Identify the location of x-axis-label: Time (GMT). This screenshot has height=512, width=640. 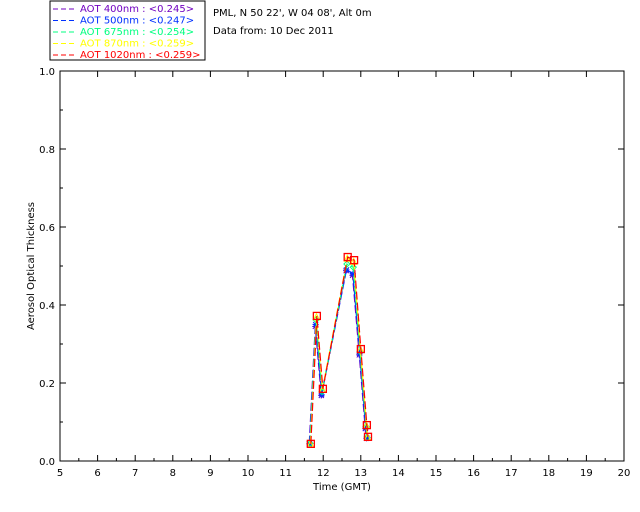
(341, 487).